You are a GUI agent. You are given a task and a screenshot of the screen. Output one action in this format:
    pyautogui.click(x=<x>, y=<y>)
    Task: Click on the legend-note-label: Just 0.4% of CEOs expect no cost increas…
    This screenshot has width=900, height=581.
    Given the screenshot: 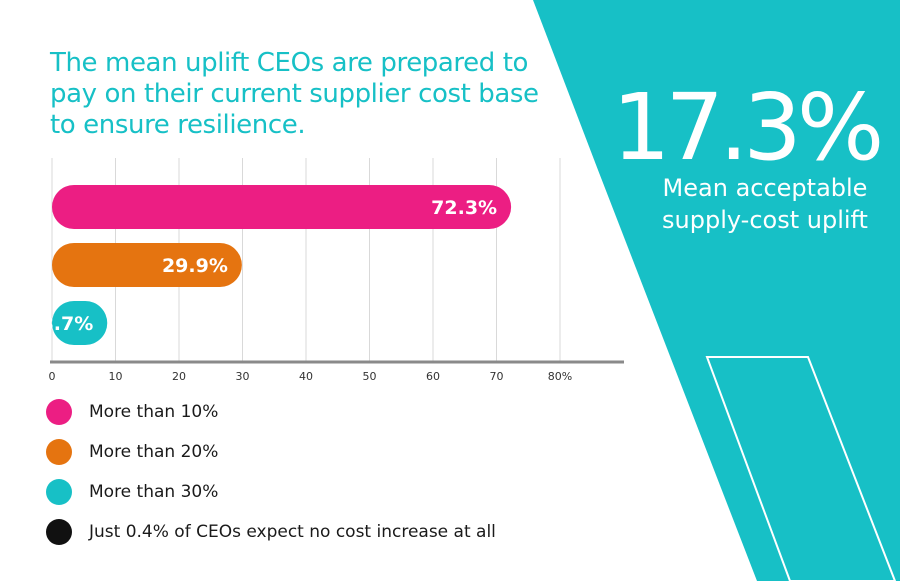 What is the action you would take?
    pyautogui.click(x=292, y=532)
    